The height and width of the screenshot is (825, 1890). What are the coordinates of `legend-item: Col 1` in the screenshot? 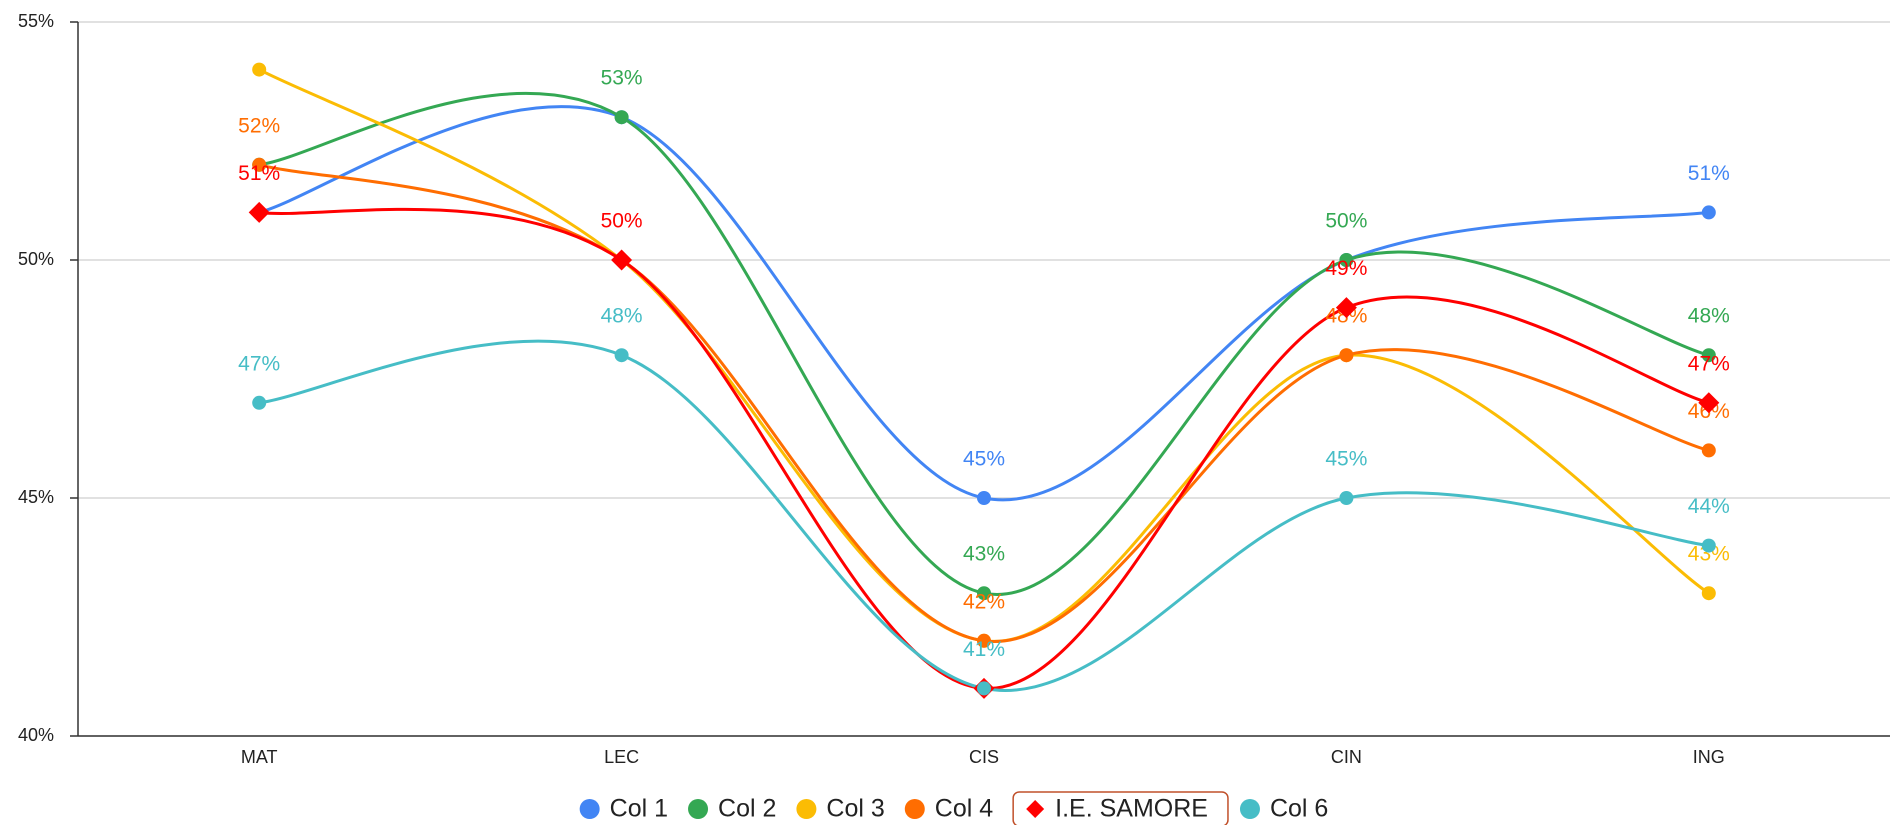 It's located at (623, 809).